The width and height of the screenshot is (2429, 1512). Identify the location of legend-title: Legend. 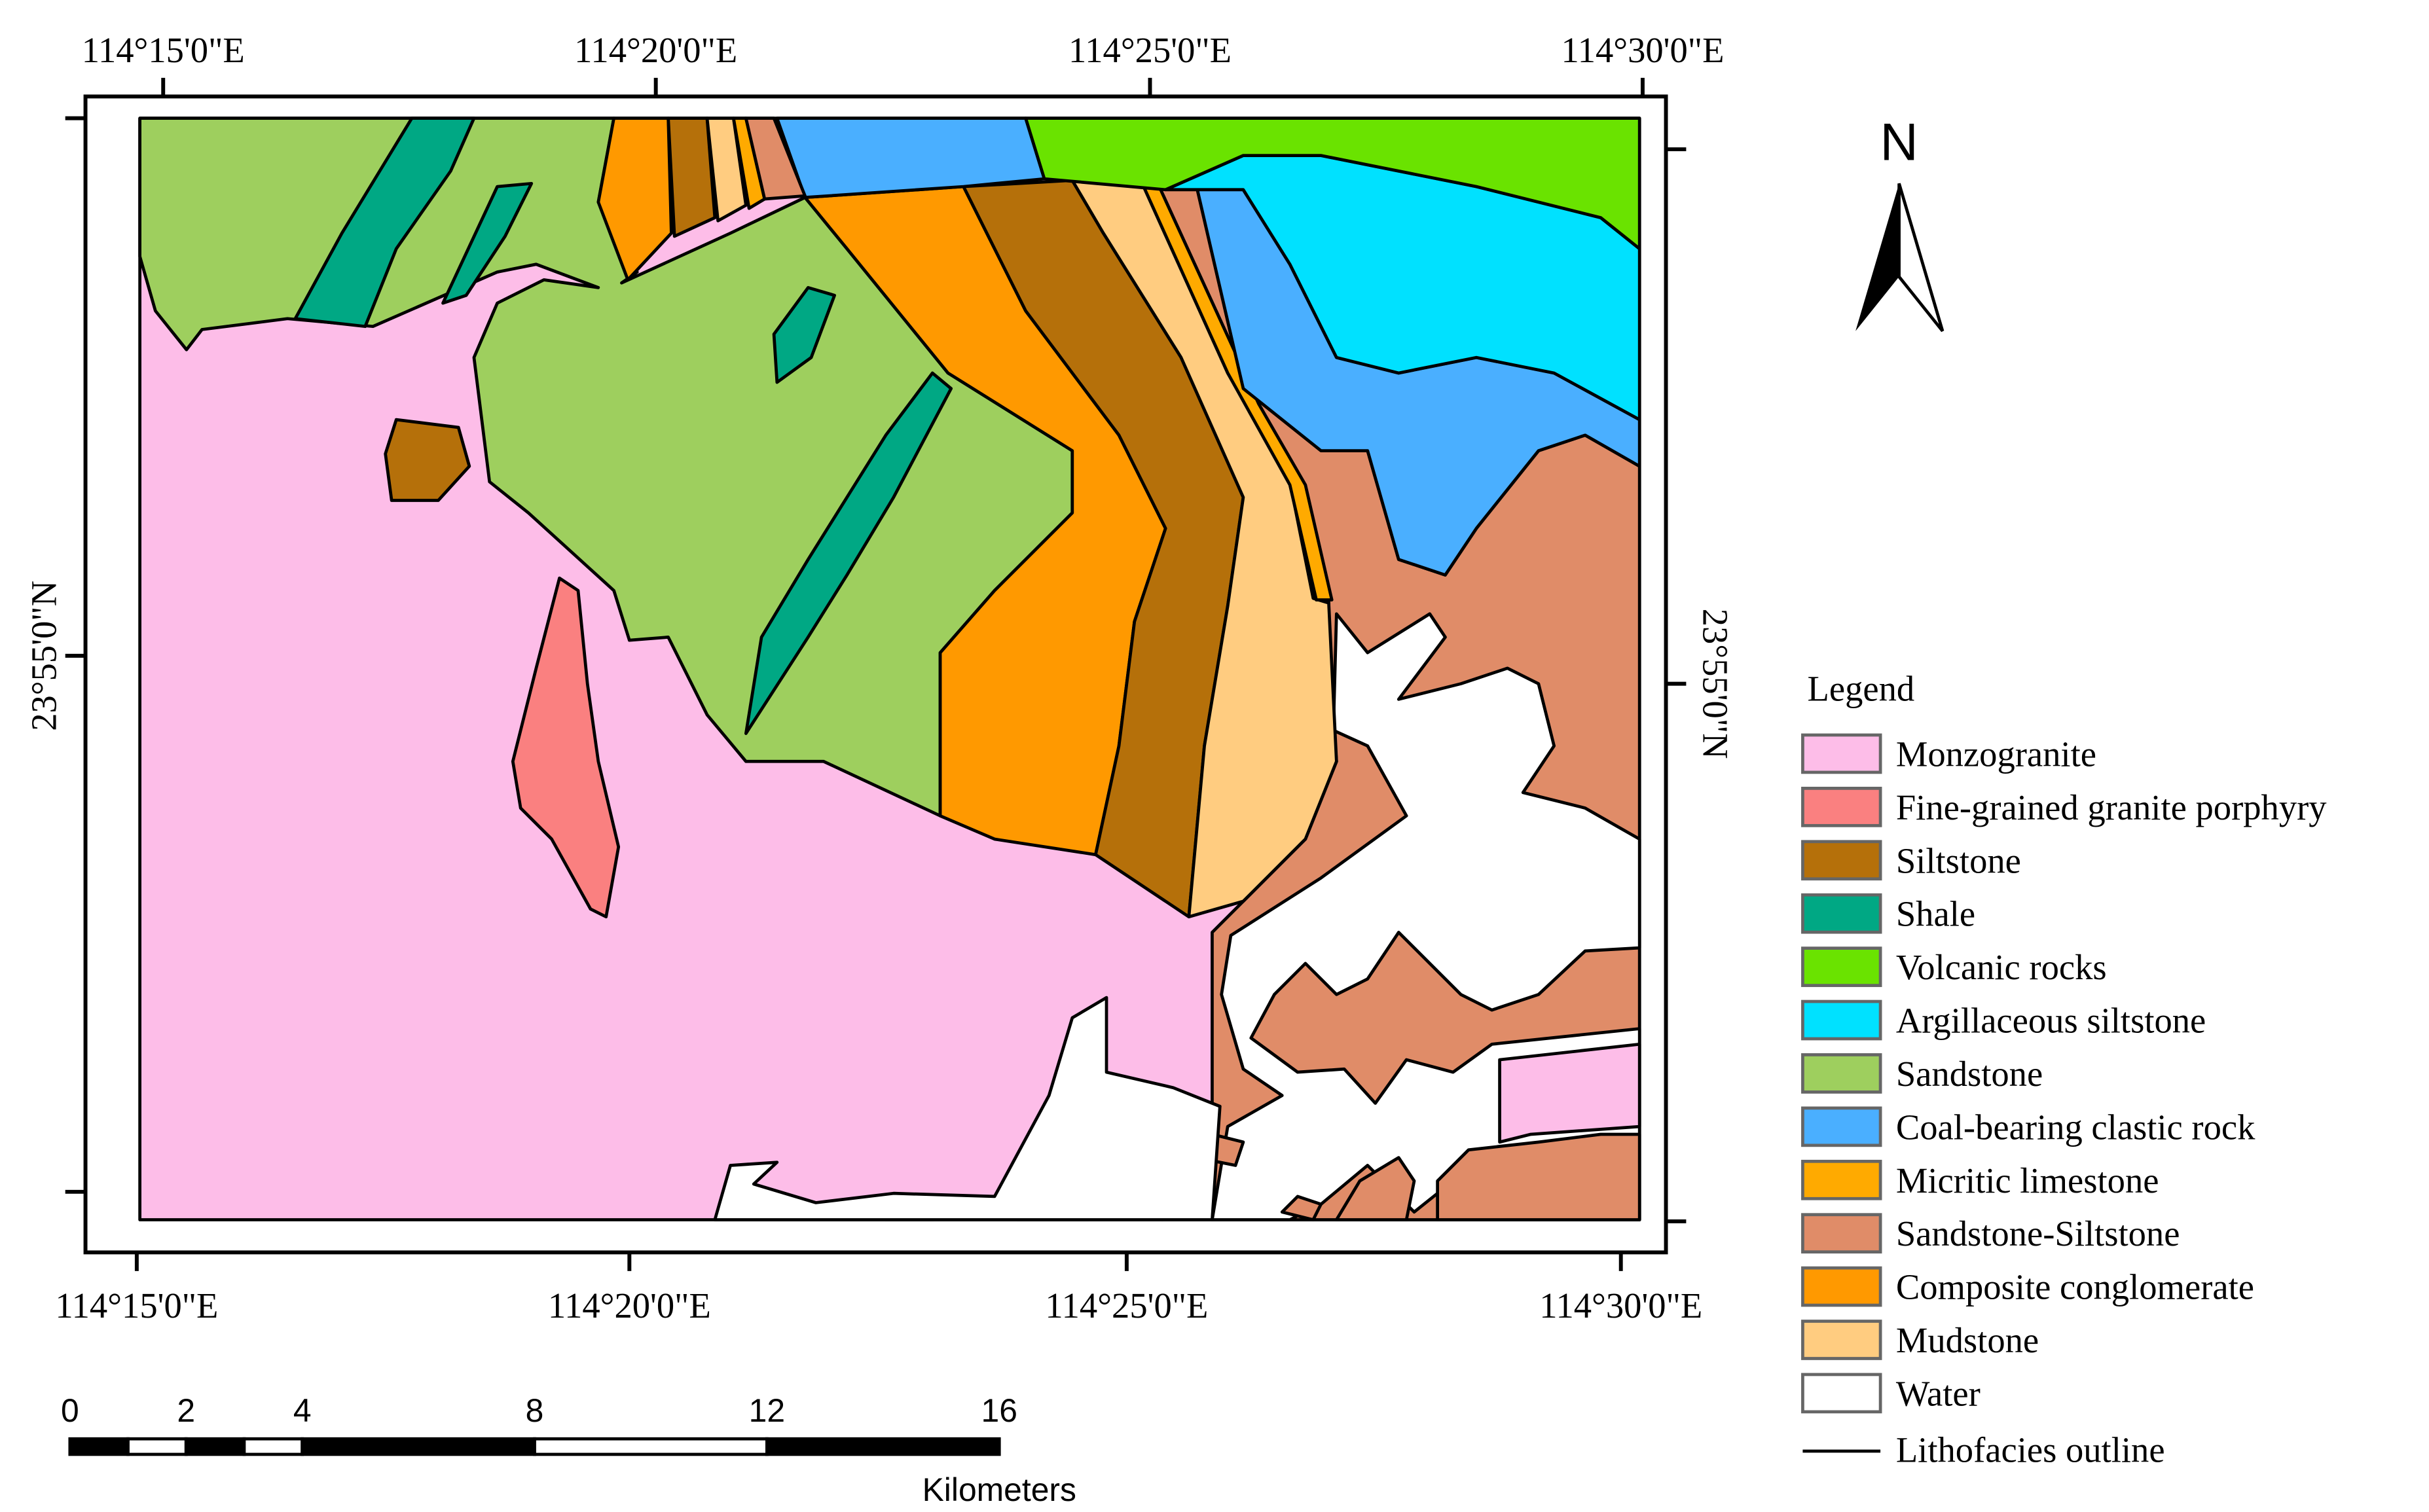
(1861, 689).